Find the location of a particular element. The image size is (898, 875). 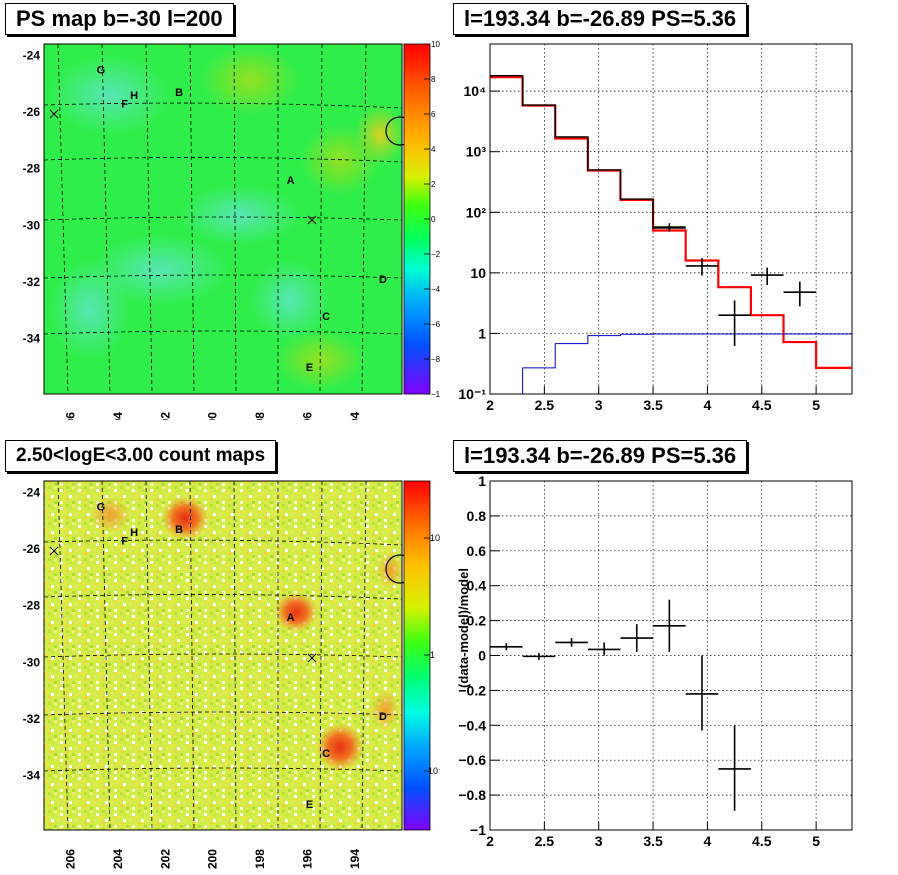

cm-source-label-a: A is located at coordinates (291, 618).